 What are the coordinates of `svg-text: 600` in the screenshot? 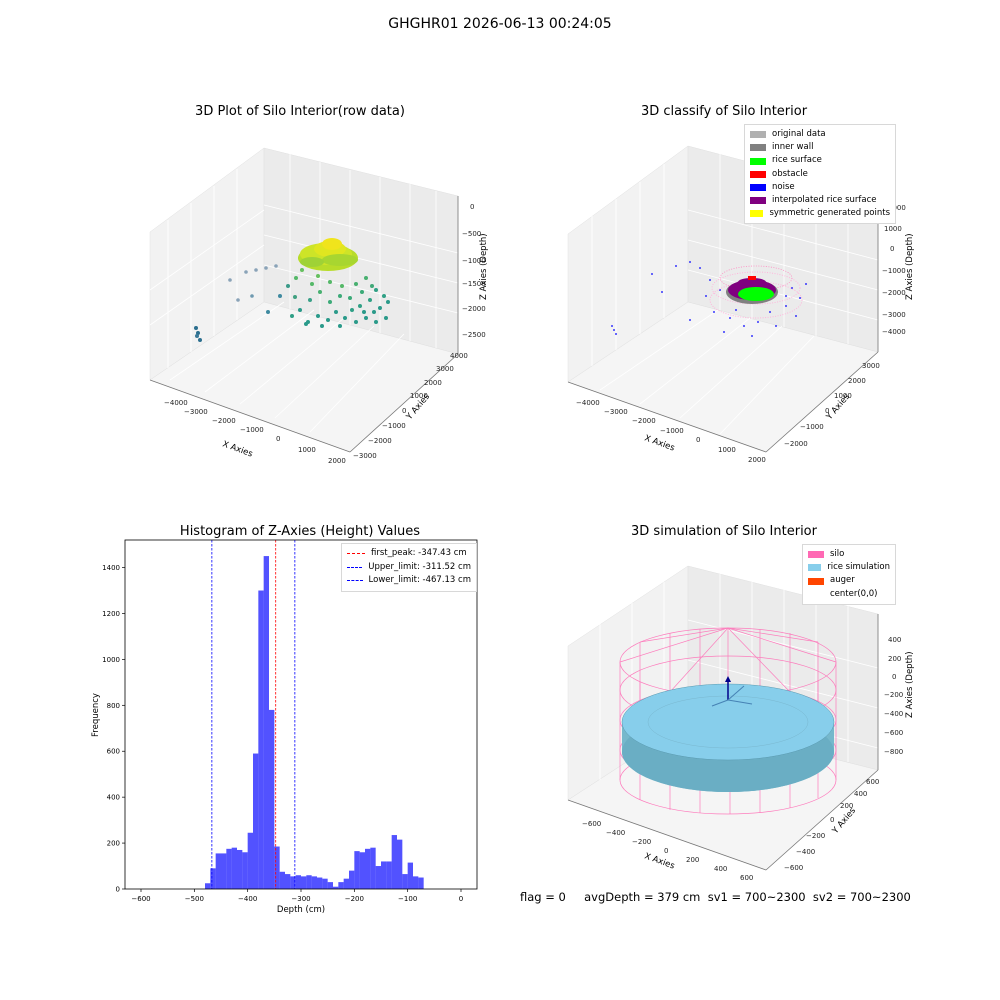 It's located at (872, 782).